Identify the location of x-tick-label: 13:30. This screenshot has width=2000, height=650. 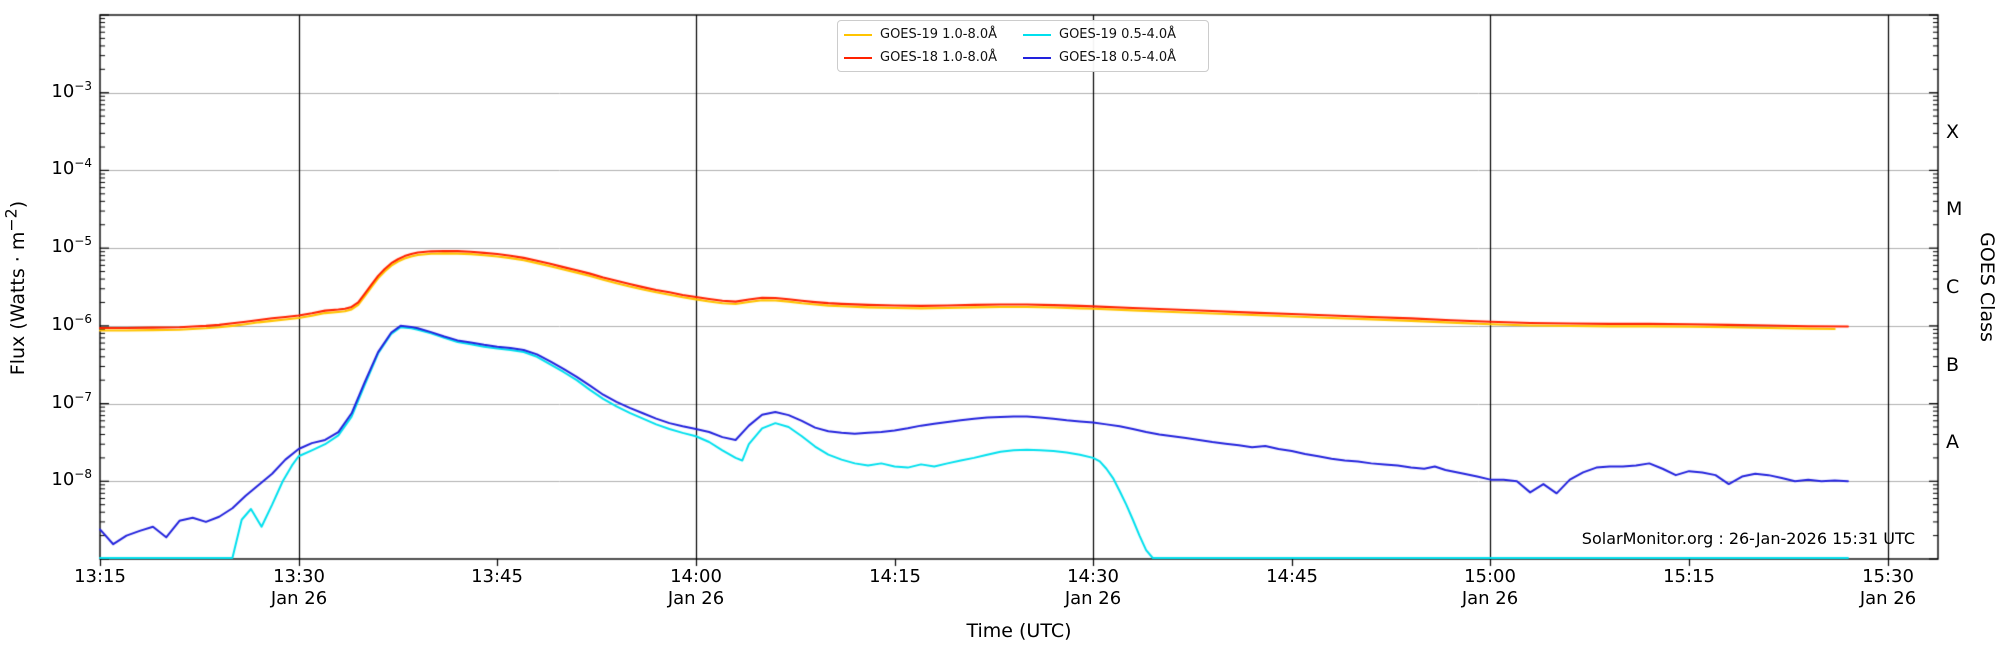
(299, 576).